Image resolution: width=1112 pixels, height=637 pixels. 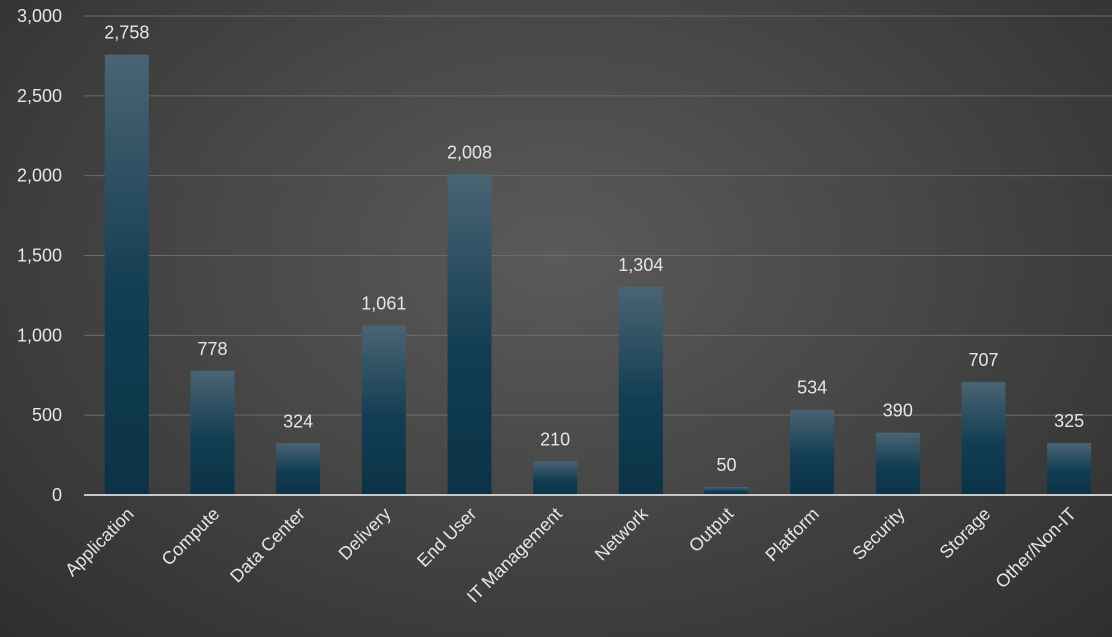 I want to click on x-tick-label: Storage, so click(x=965, y=533).